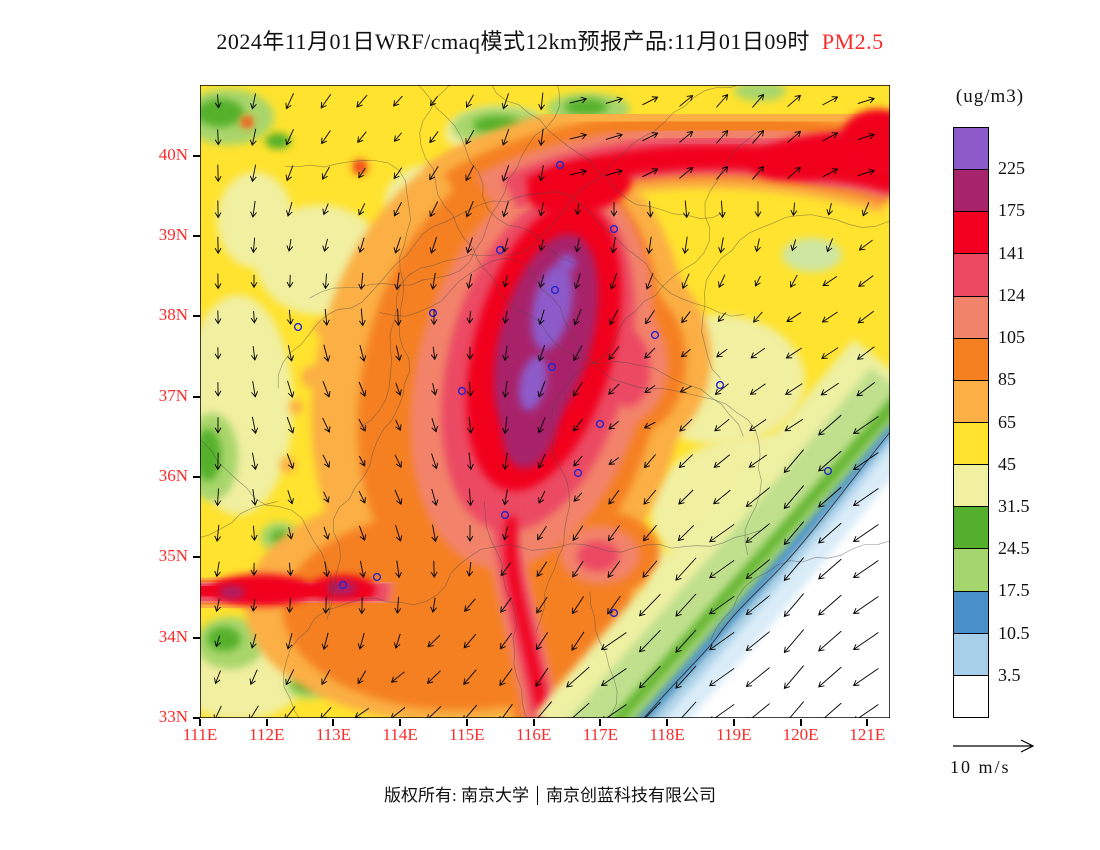  I want to click on colorbar-label-3.5: 3.5, so click(1009, 674).